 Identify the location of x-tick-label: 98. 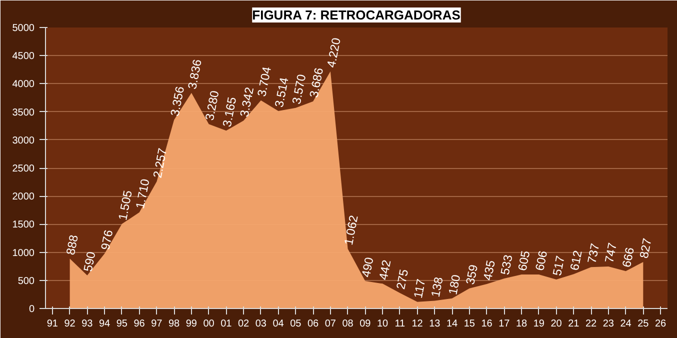
(174, 324).